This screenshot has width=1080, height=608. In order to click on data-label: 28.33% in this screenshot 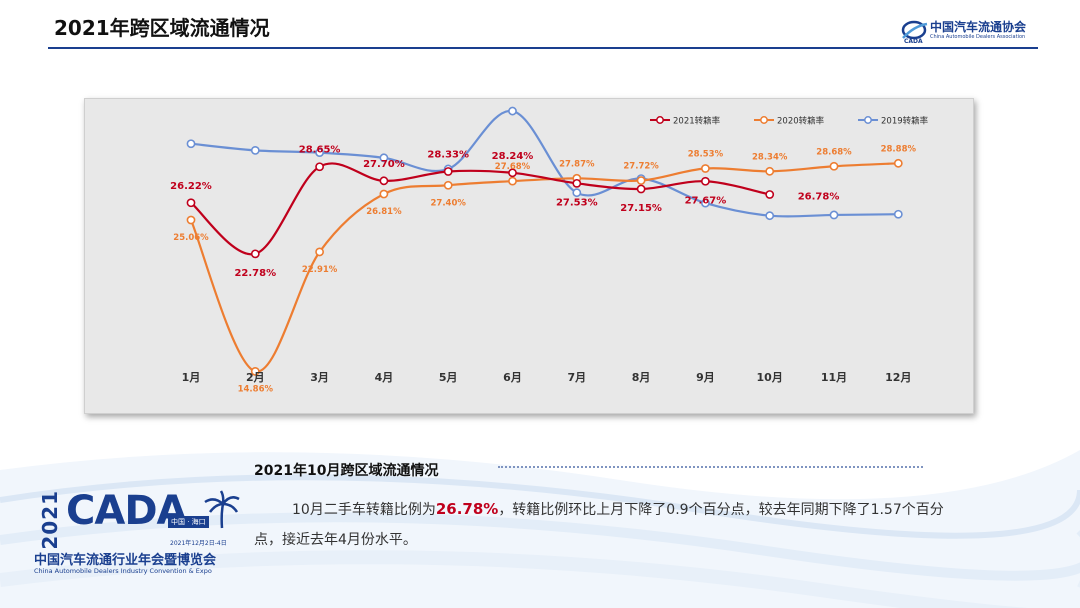, I will do `click(448, 154)`.